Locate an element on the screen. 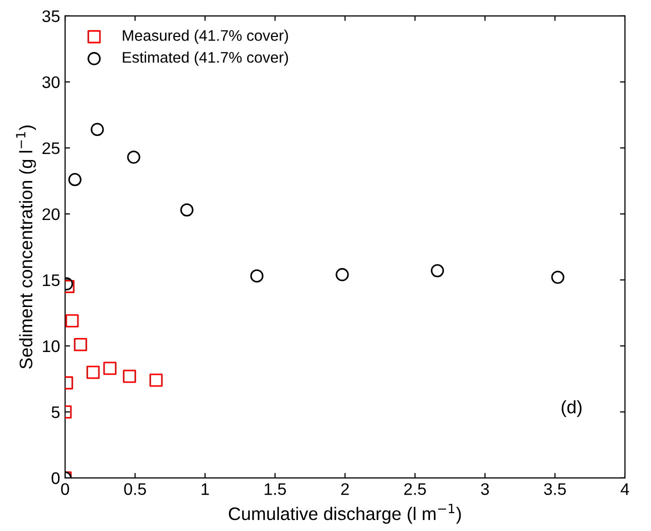  y-axis-title: Sediment concentration (g l$^{−1}$) is located at coordinates (26, 247).